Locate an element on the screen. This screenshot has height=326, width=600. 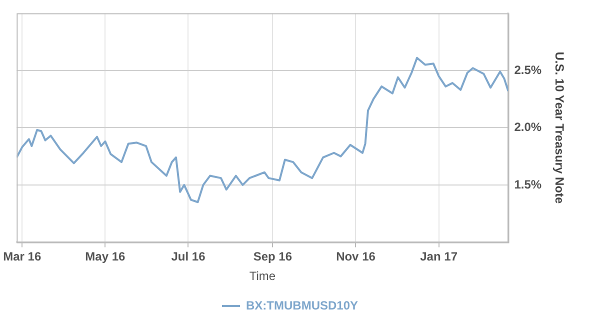
y2-tick-label: 2.5% is located at coordinates (528, 69).